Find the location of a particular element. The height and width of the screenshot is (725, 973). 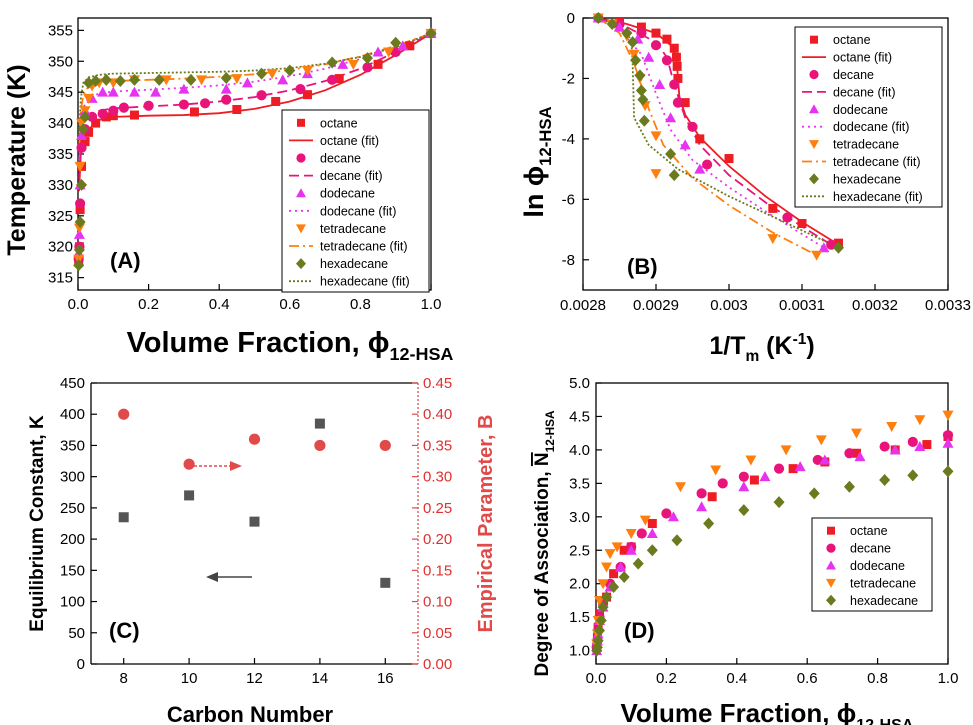

x-tick-label-b: 0.0031 is located at coordinates (802, 305).